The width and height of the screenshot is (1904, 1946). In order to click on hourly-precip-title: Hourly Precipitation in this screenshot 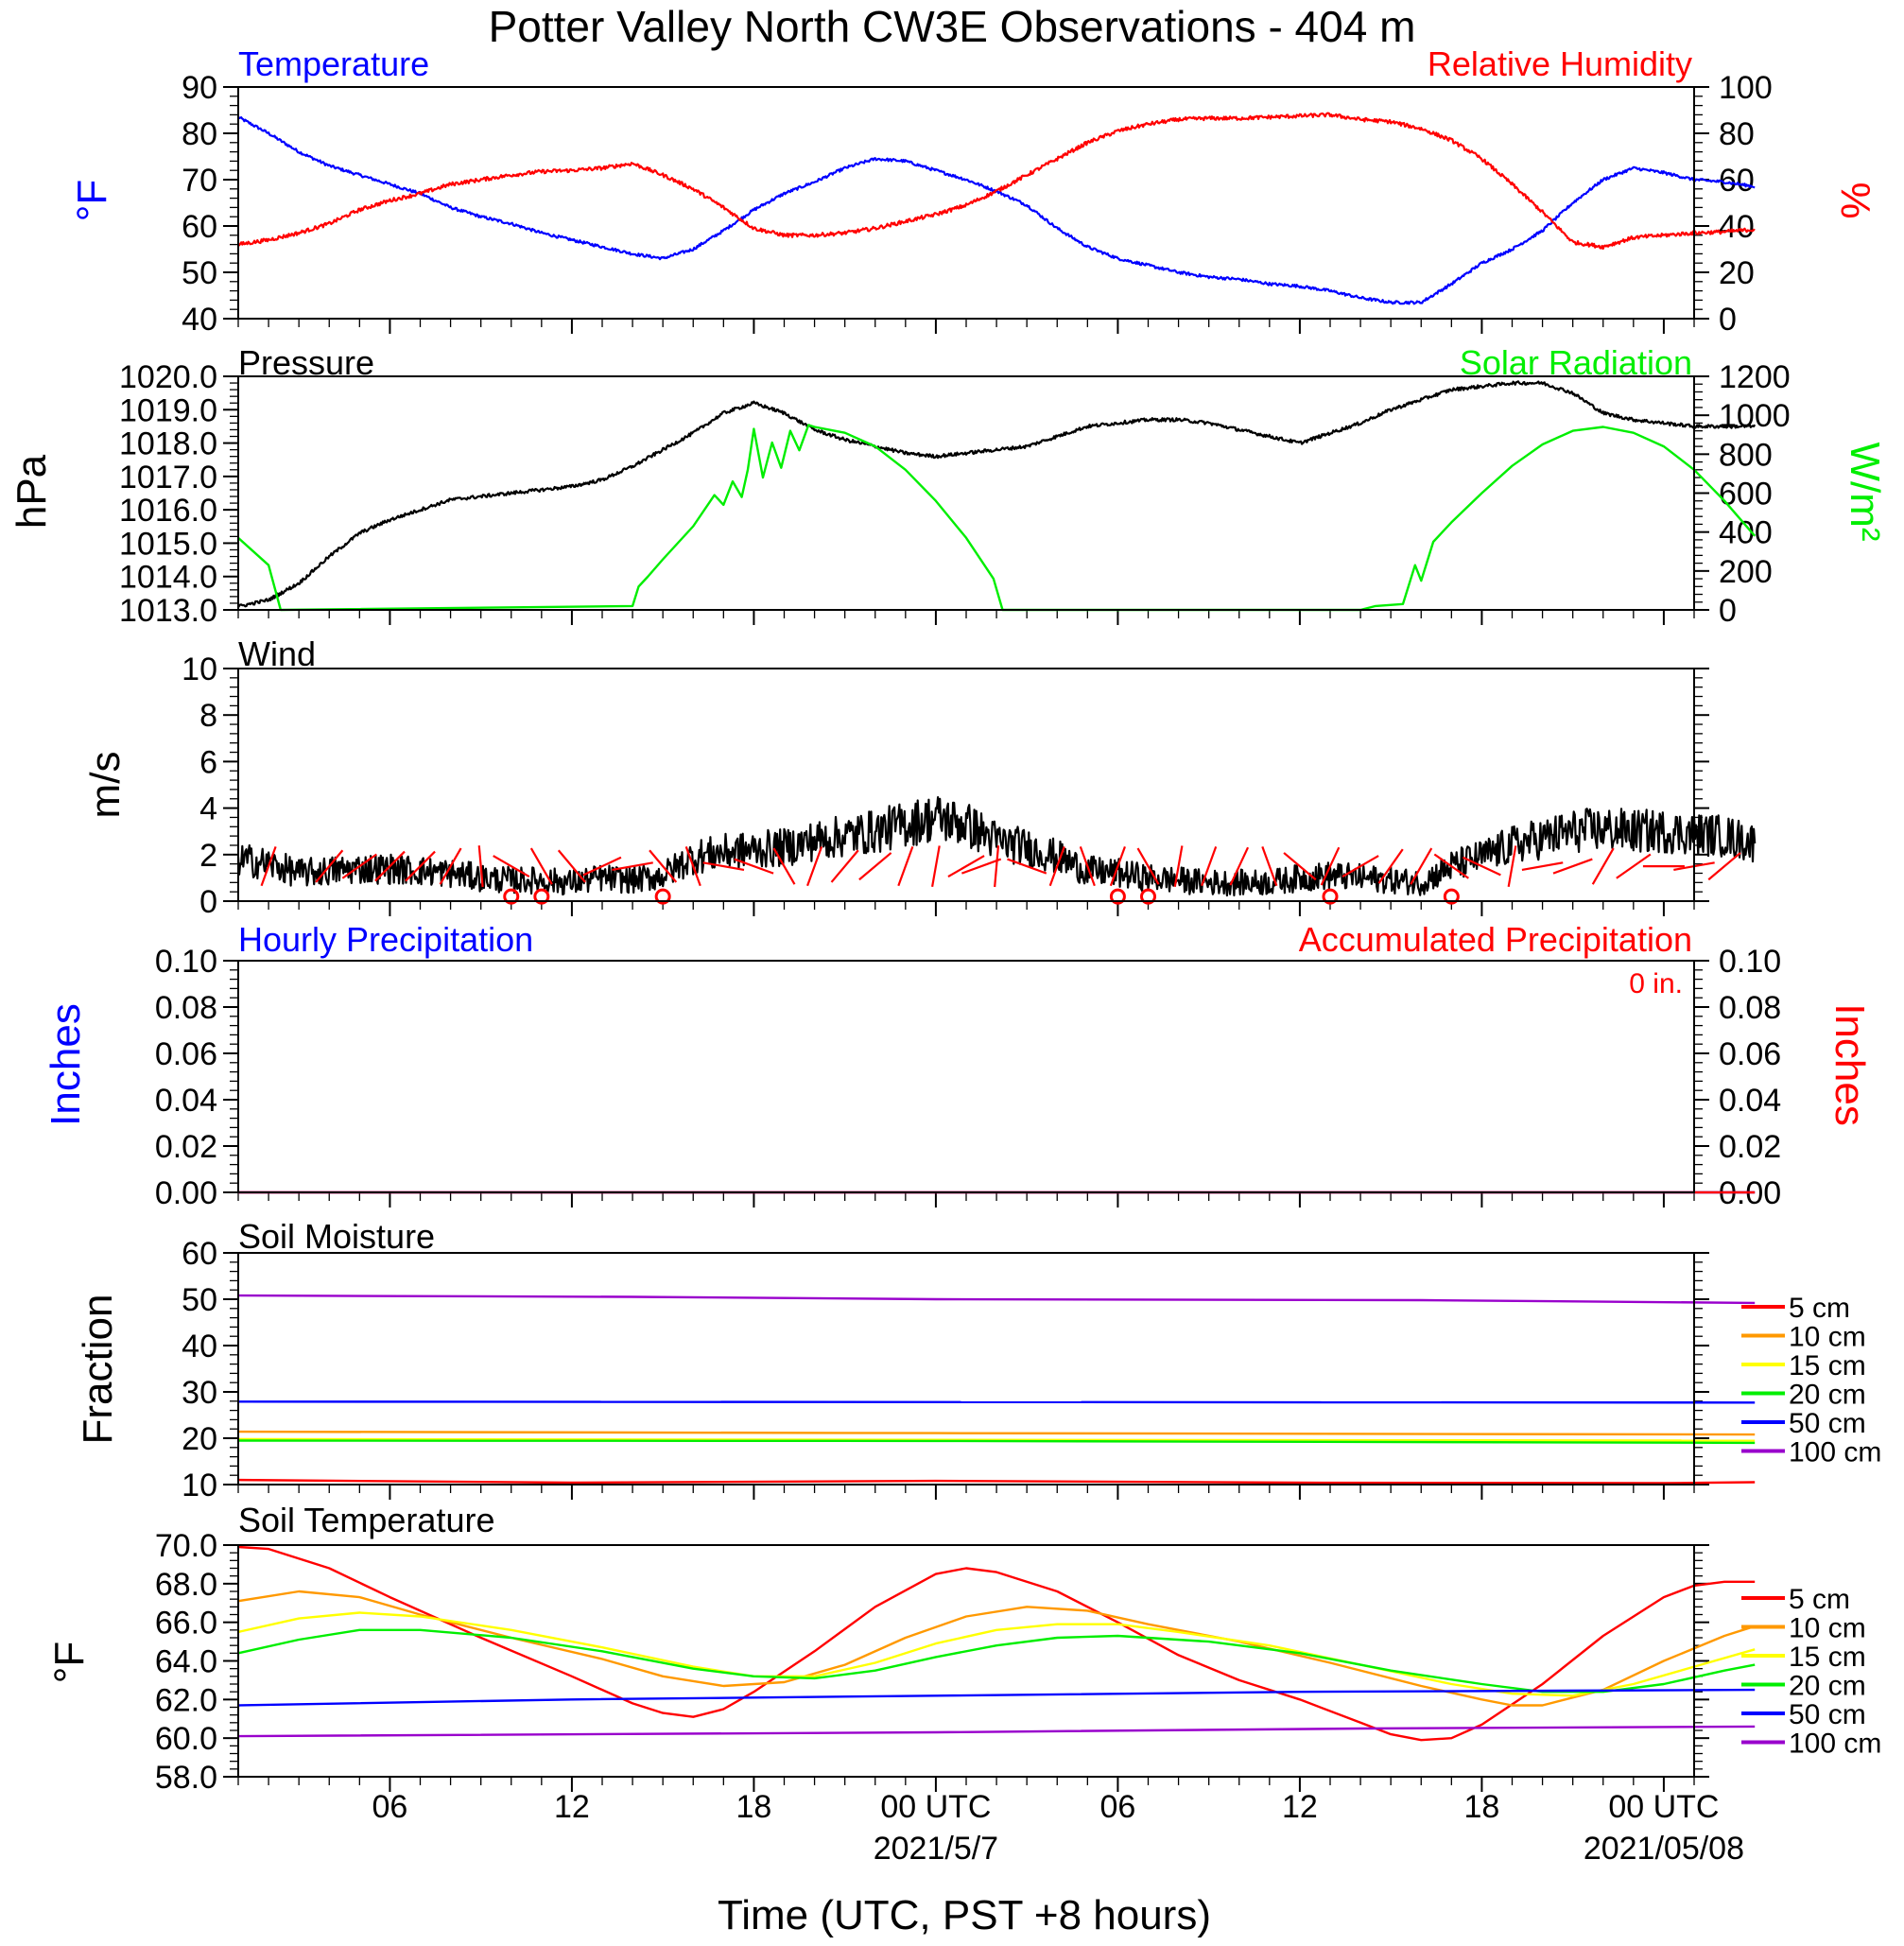, I will do `click(386, 940)`.